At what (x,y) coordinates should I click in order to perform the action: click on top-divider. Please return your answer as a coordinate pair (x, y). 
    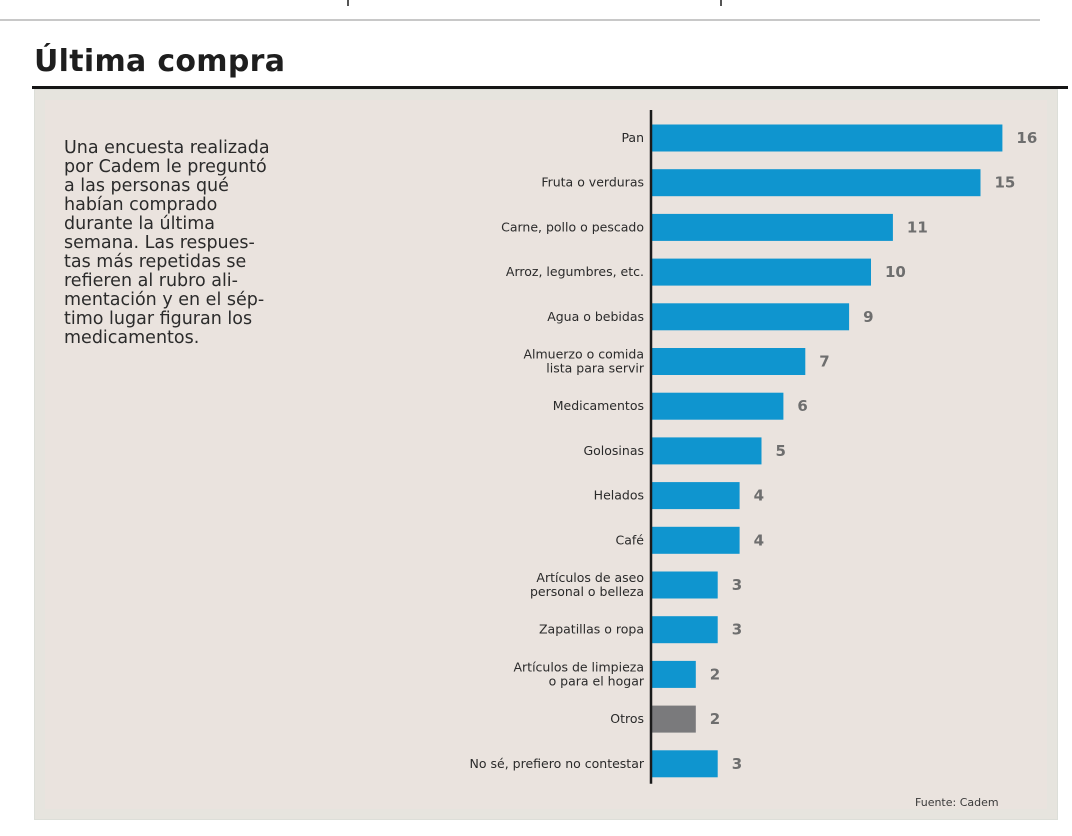
    Looking at the image, I should click on (520, 20).